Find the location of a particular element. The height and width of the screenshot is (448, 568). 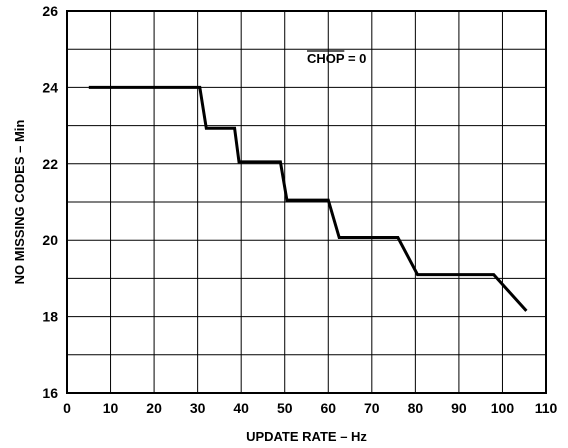

chop-annotation-text: CHOP = 0 is located at coordinates (336, 58).